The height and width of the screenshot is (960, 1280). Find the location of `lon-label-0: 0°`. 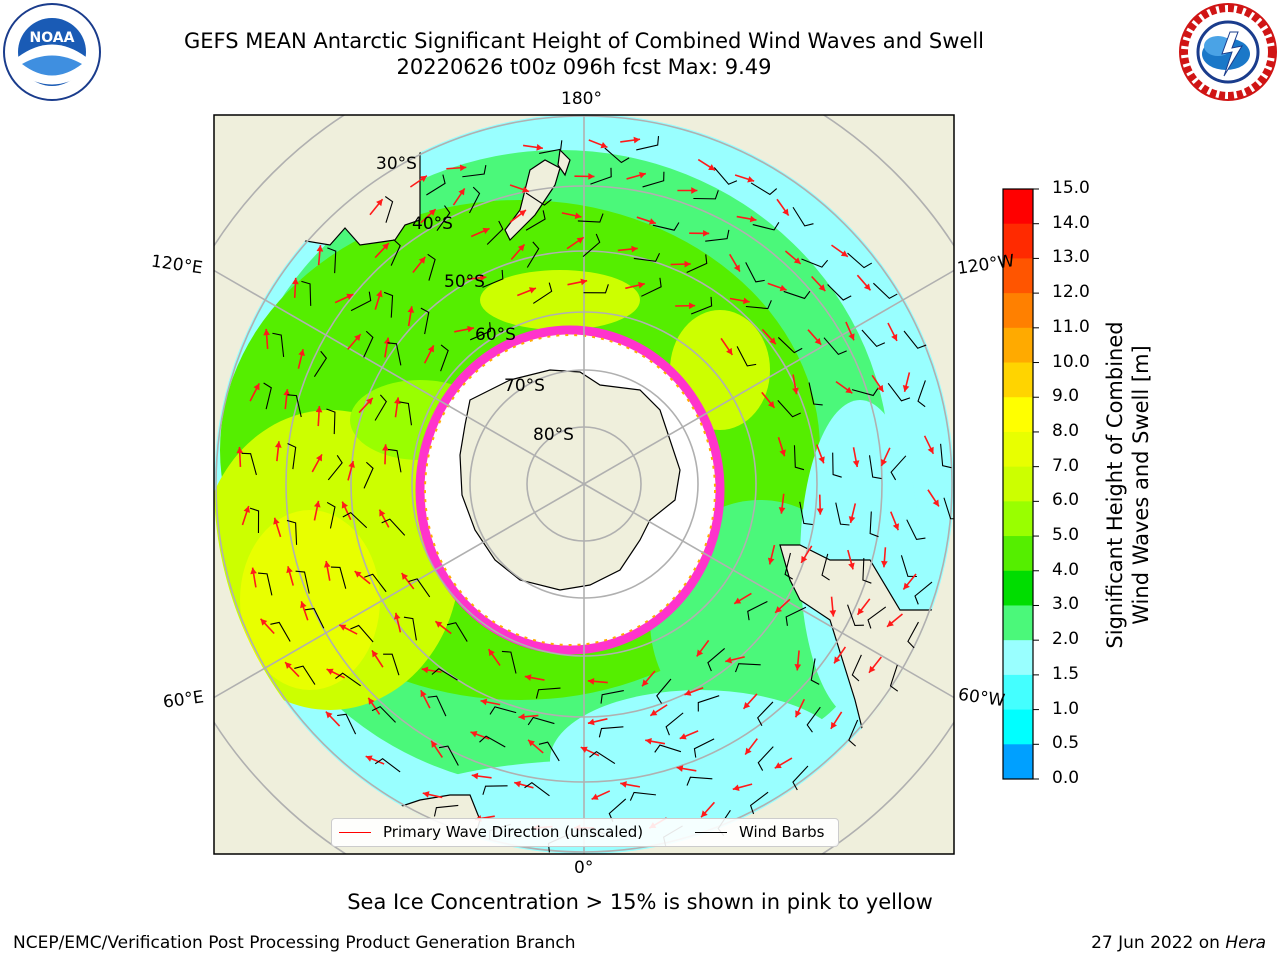

lon-label-0: 0° is located at coordinates (584, 868).